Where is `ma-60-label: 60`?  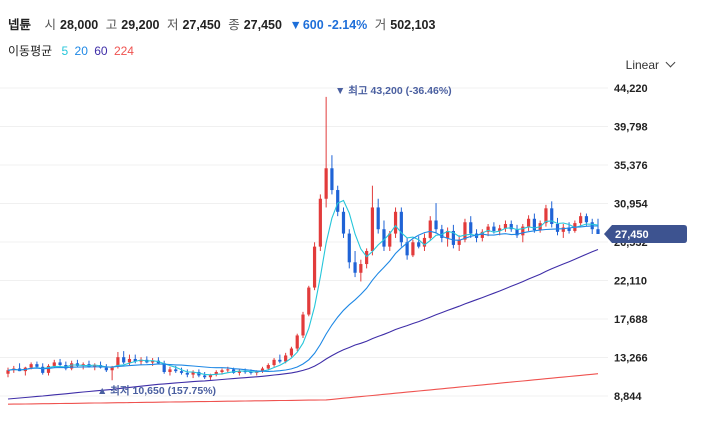
ma-60-label: 60 is located at coordinates (101, 51).